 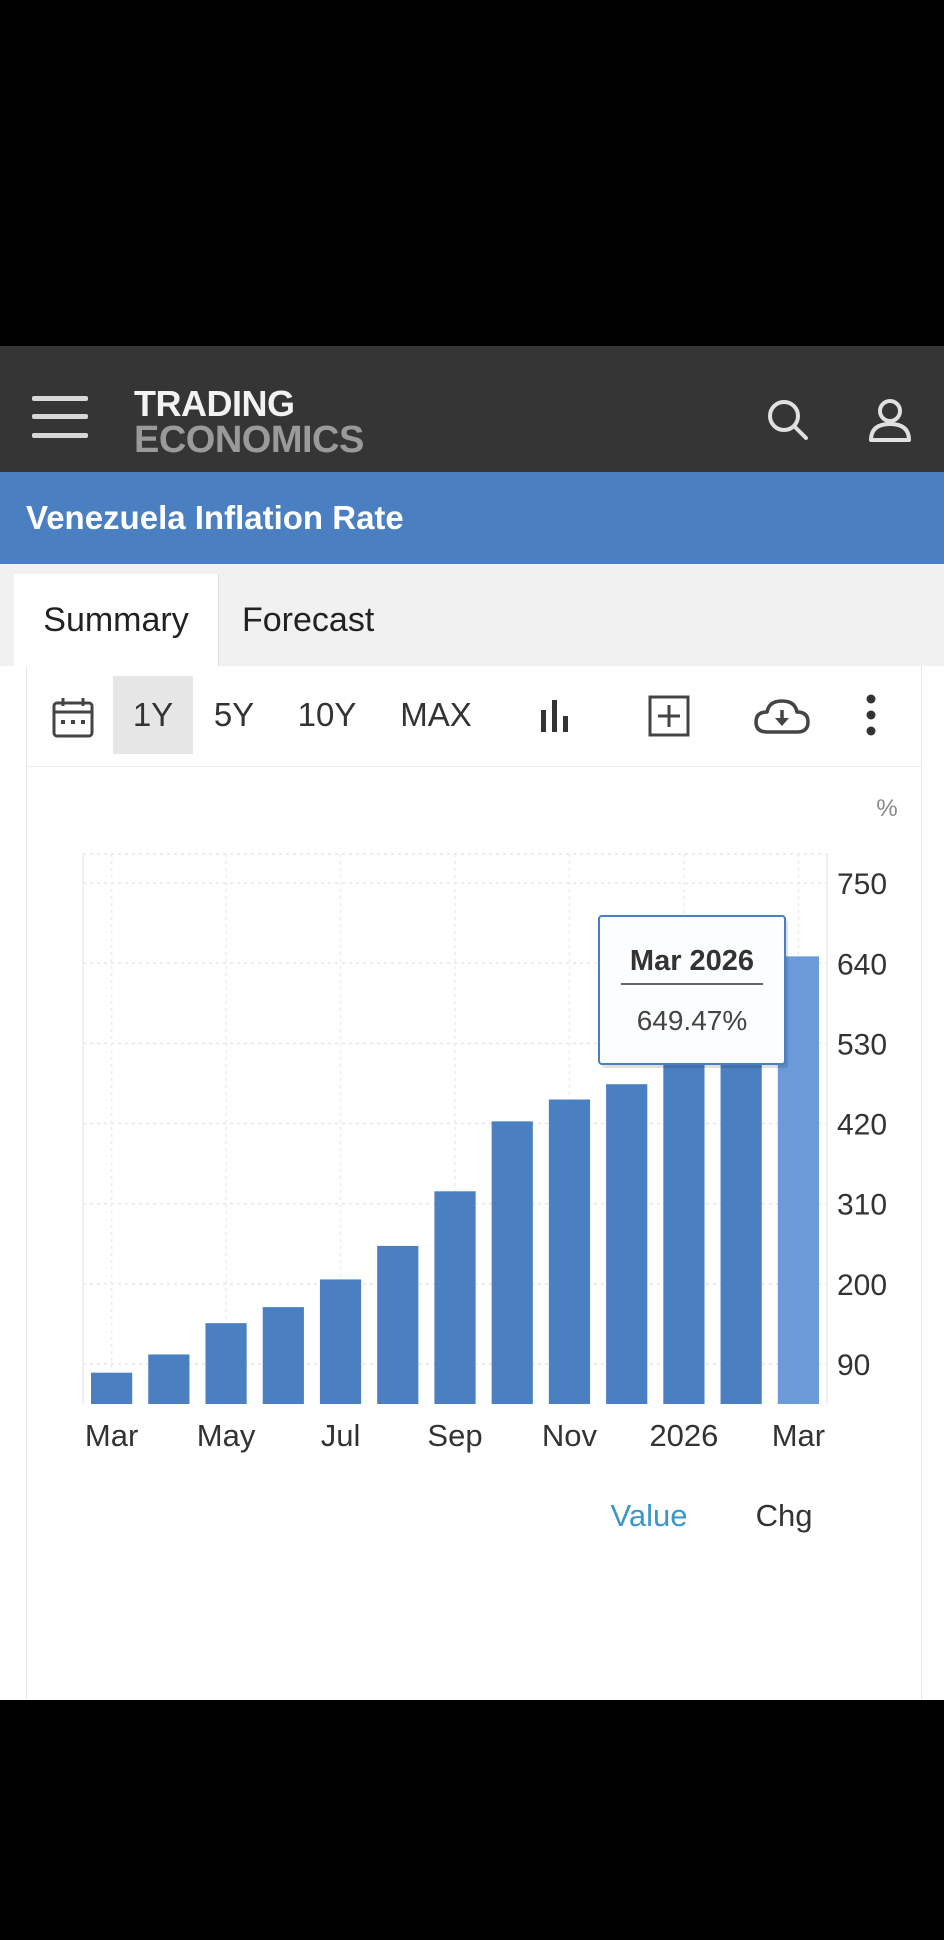 I want to click on unit-label: %, so click(x=886, y=808).